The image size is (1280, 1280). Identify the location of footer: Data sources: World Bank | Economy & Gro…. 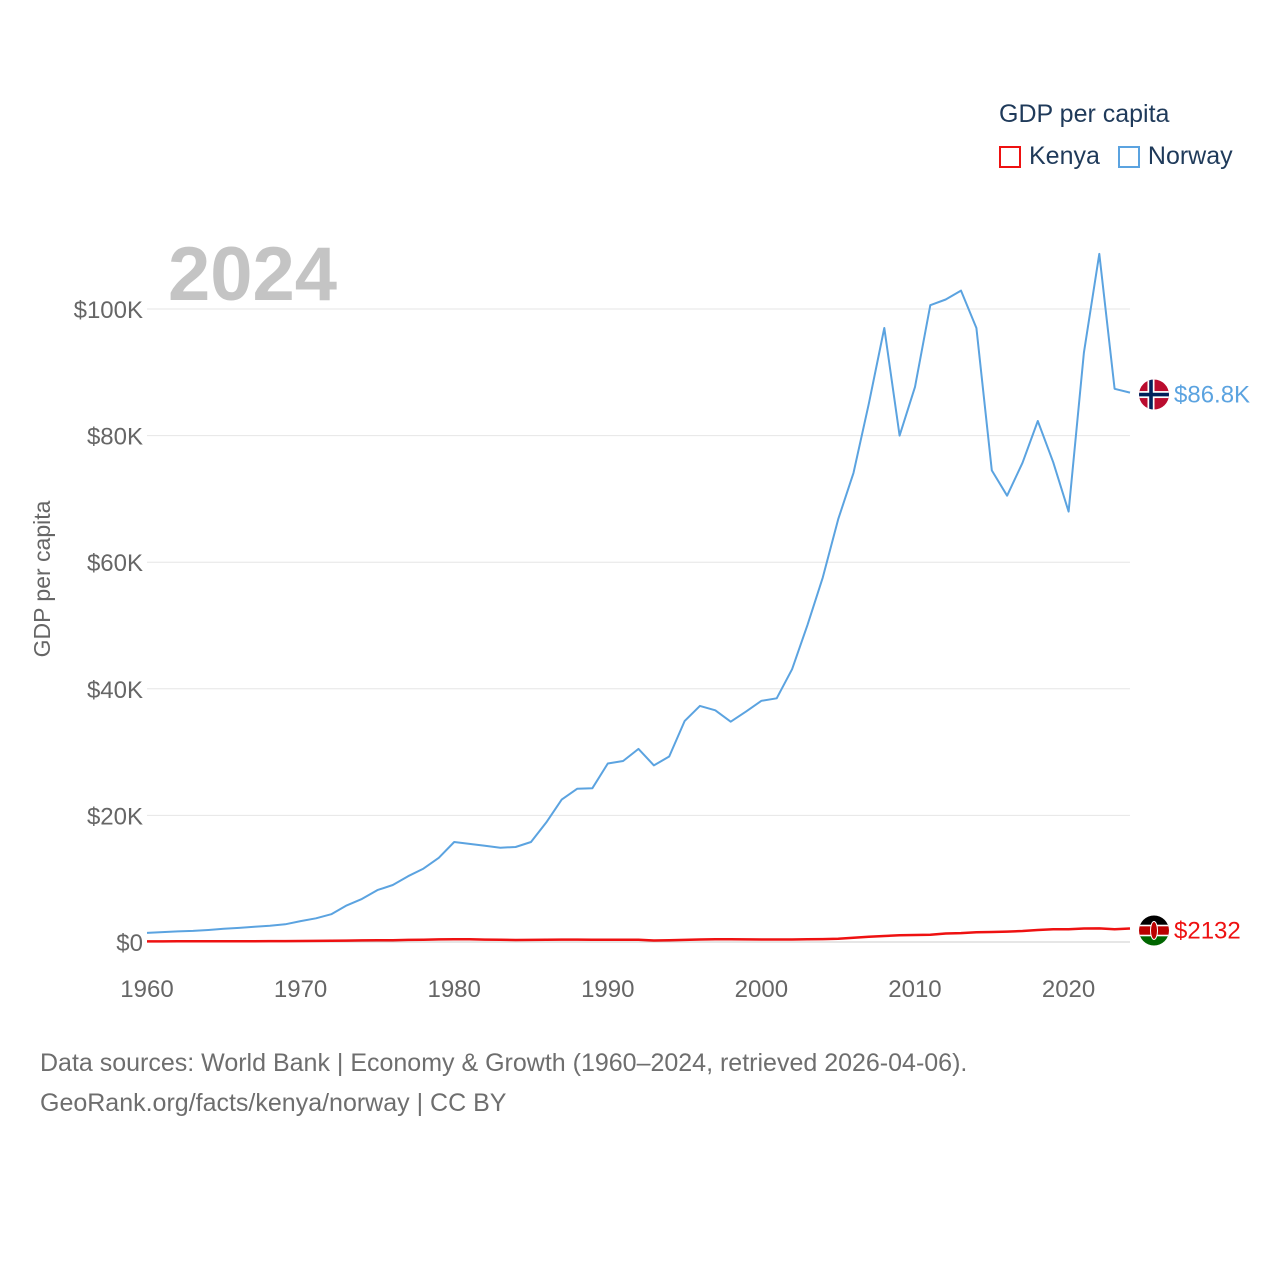
(503, 1083).